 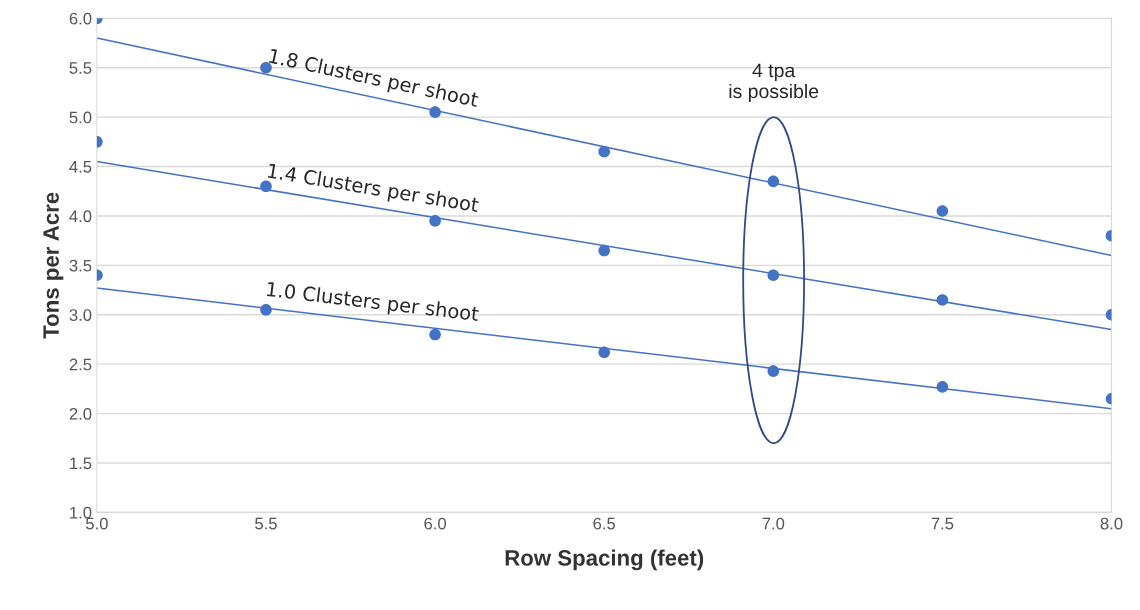 What do you see at coordinates (774, 83) in the screenshot?
I see `annotation: 4 tpa is possible` at bounding box center [774, 83].